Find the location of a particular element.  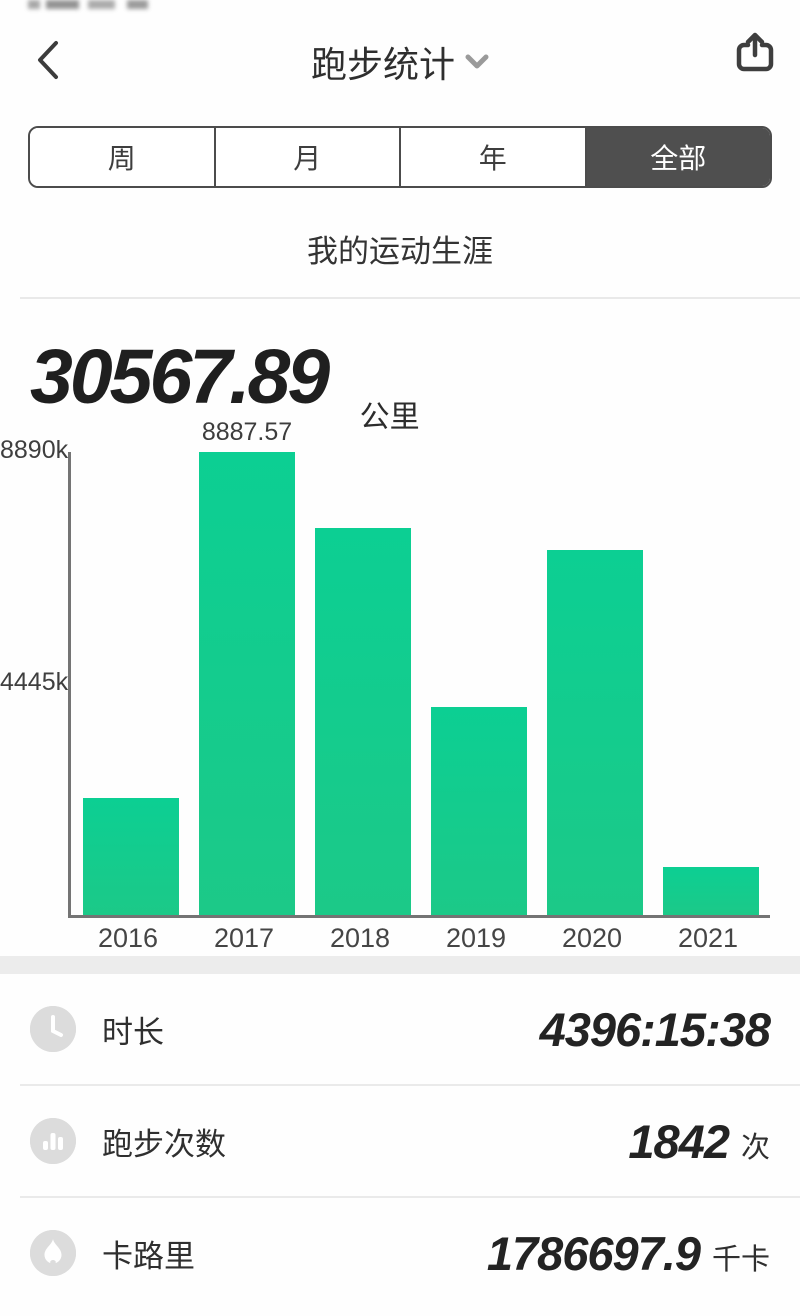

chevron-down-icon is located at coordinates (477, 61).